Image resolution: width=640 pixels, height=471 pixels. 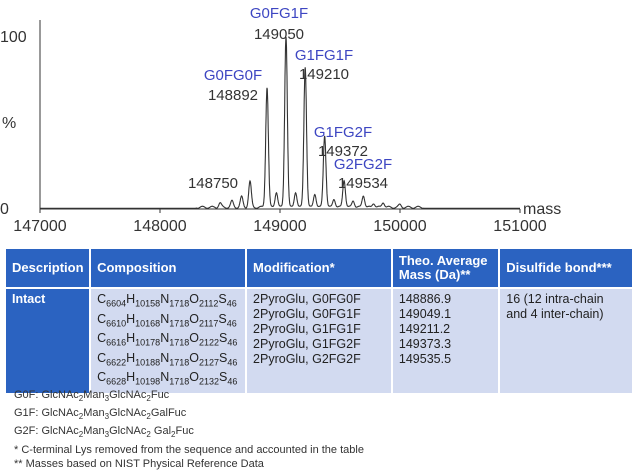 I want to click on peak-mass-label: 149210, so click(x=324, y=74).